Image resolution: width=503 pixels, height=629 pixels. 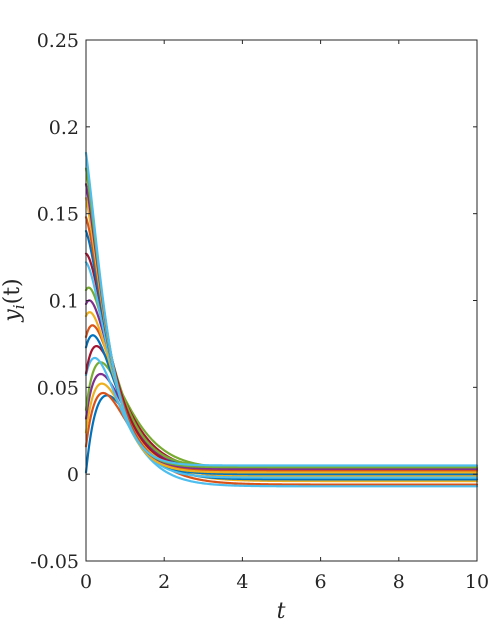 What do you see at coordinates (399, 582) in the screenshot?
I see `x-tick-label: 8` at bounding box center [399, 582].